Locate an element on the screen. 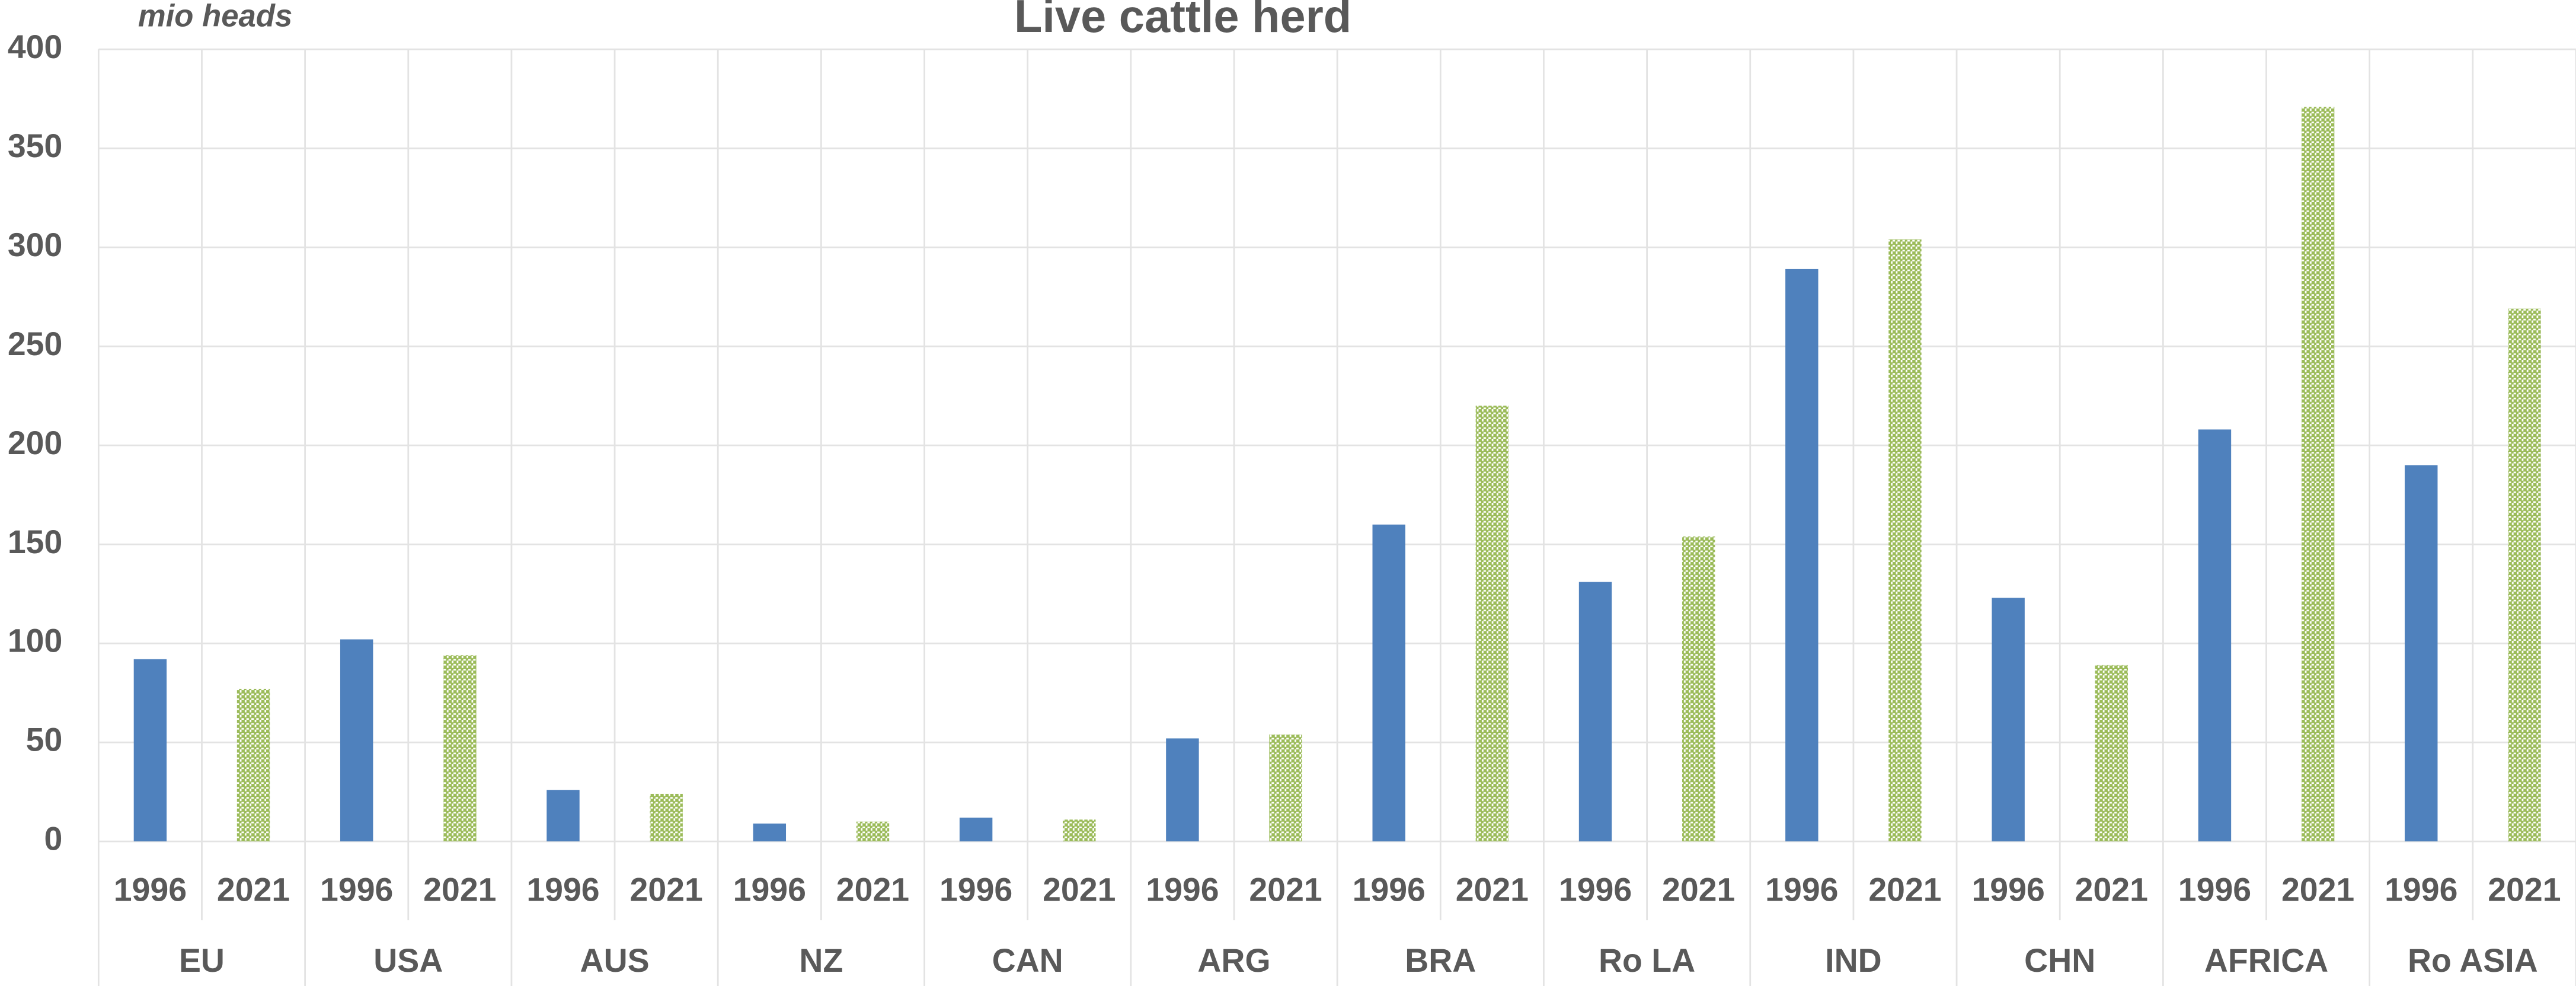  x-category-label: AFRICA is located at coordinates (2266, 960).